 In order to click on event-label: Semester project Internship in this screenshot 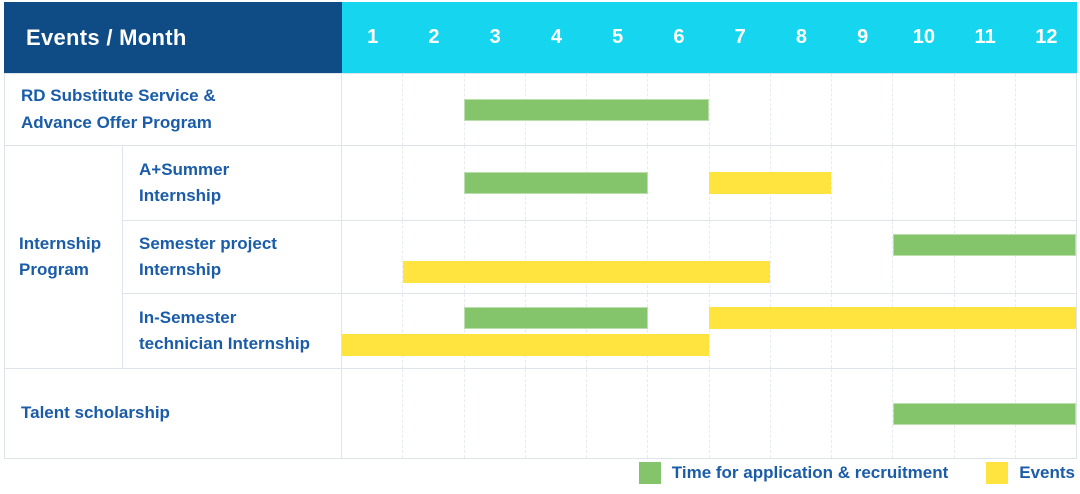, I will do `click(232, 256)`.